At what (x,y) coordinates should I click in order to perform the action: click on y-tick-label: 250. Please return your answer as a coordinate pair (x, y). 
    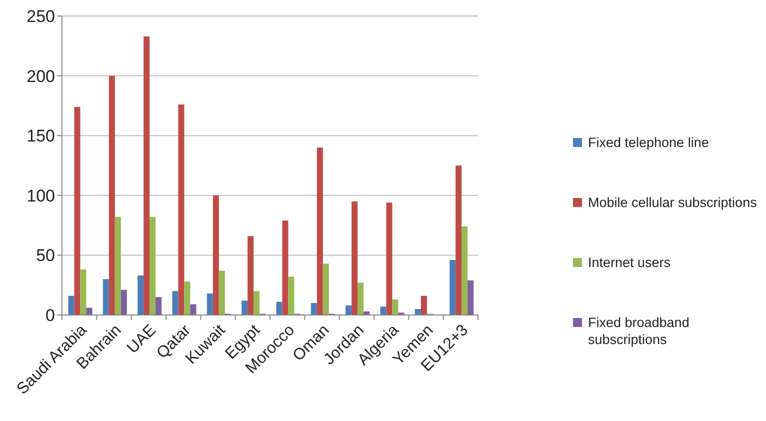
    Looking at the image, I should click on (40, 16).